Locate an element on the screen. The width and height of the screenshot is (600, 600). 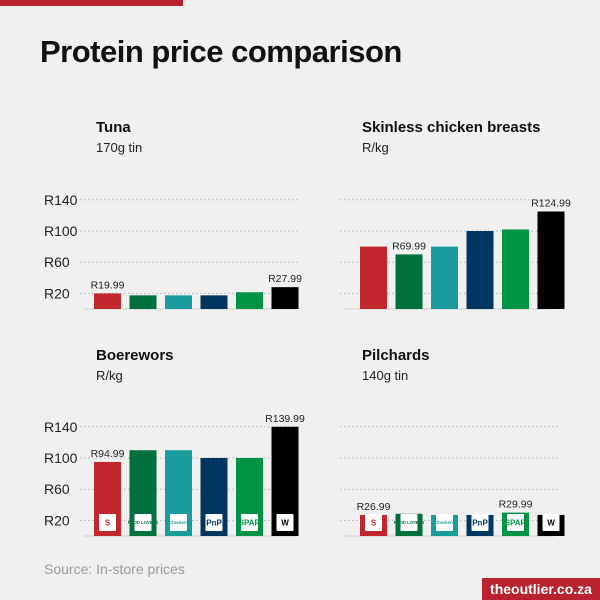
page-title: Protein price comparison is located at coordinates (221, 51).